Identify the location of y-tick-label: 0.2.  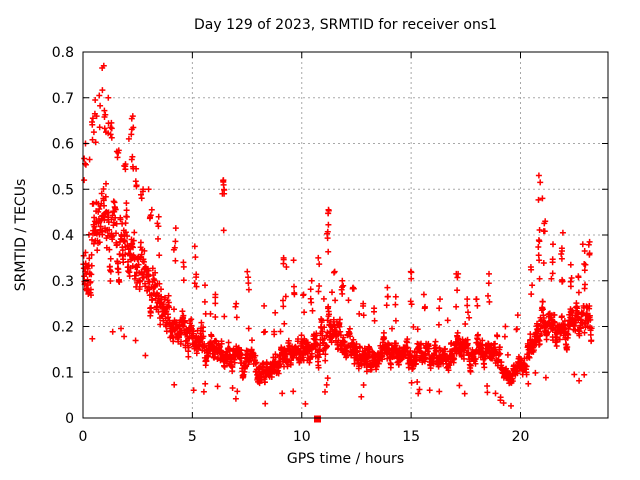
(63, 328).